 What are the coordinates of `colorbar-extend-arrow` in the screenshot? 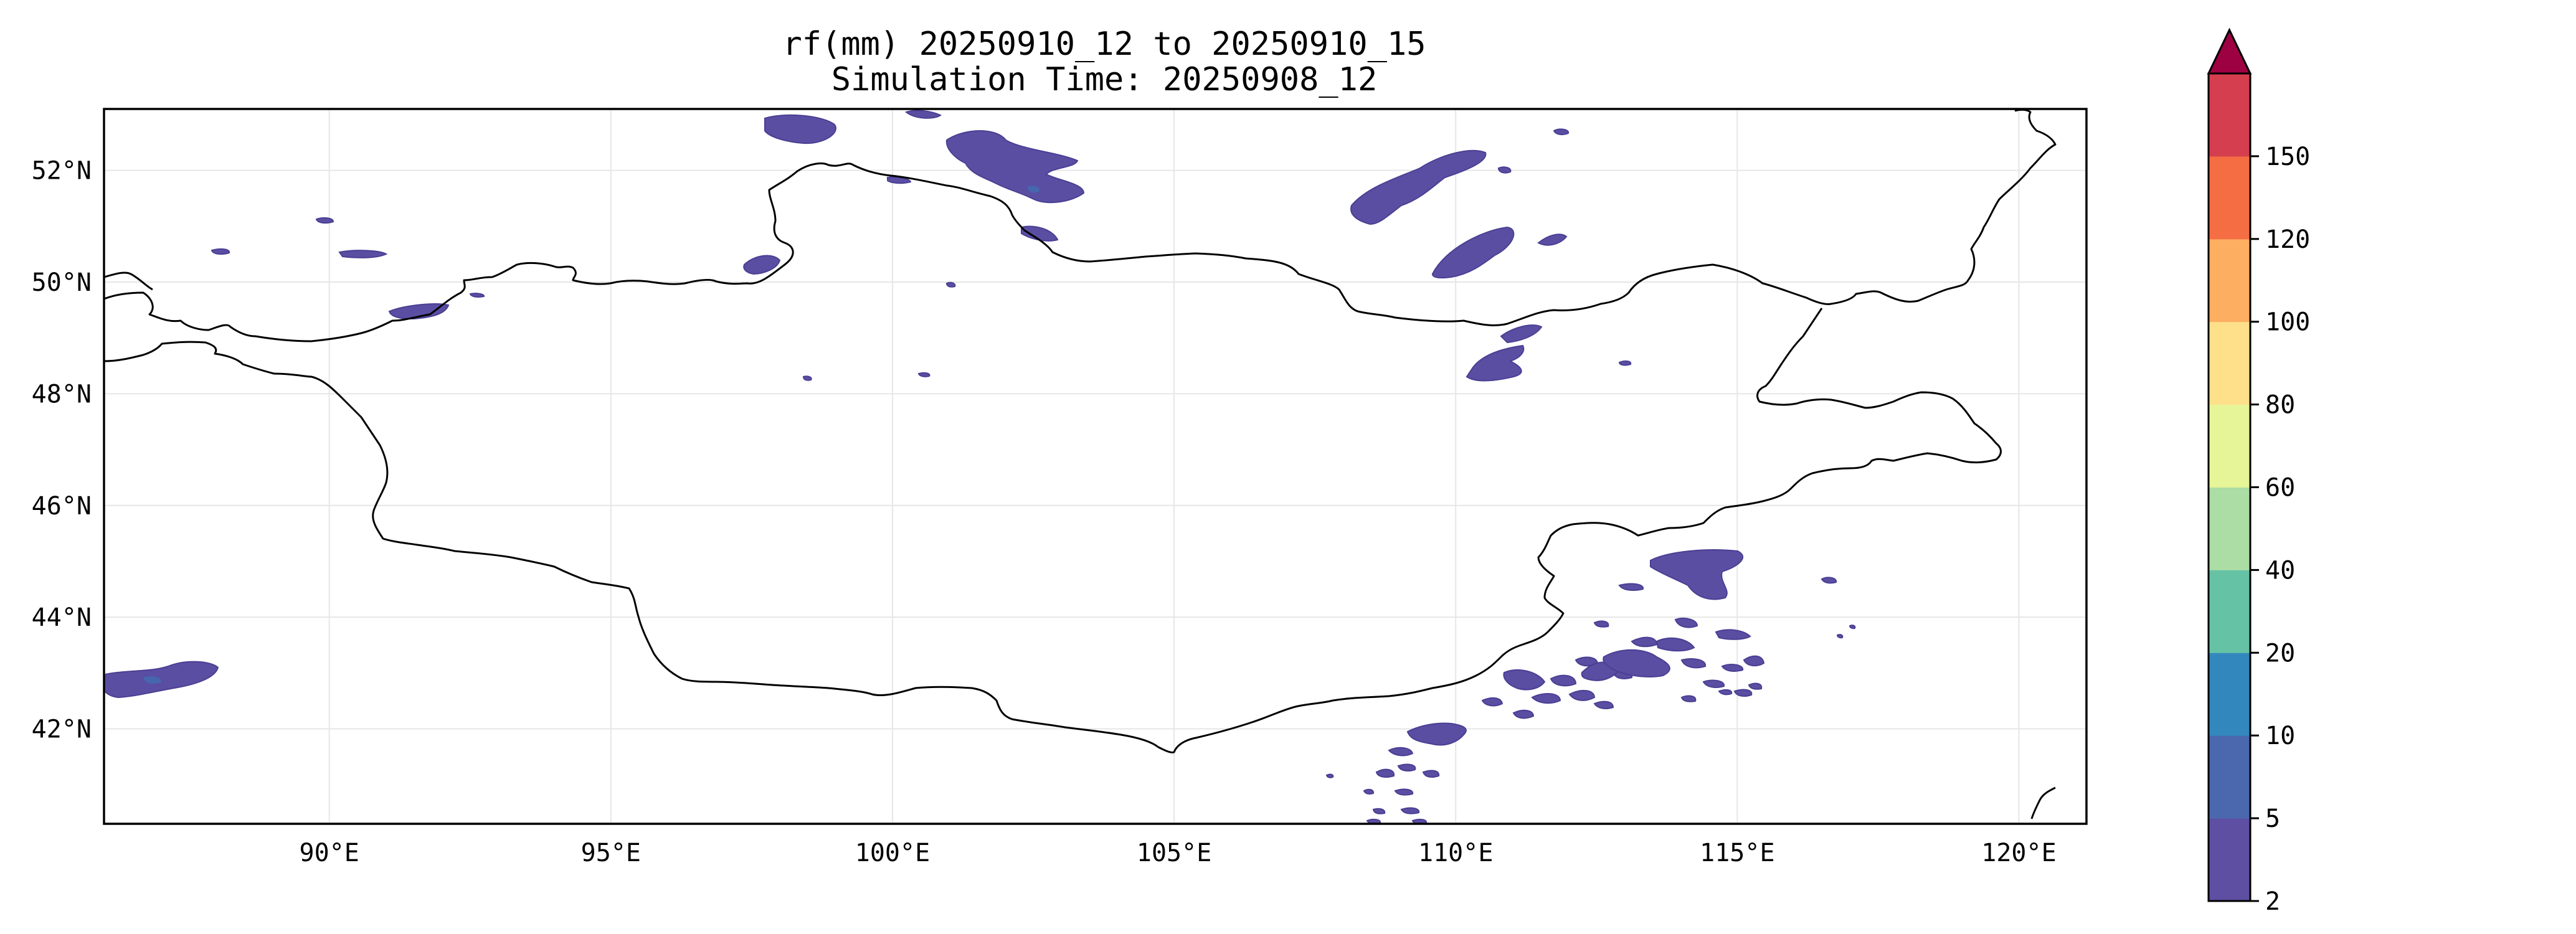 It's located at (2229, 51).